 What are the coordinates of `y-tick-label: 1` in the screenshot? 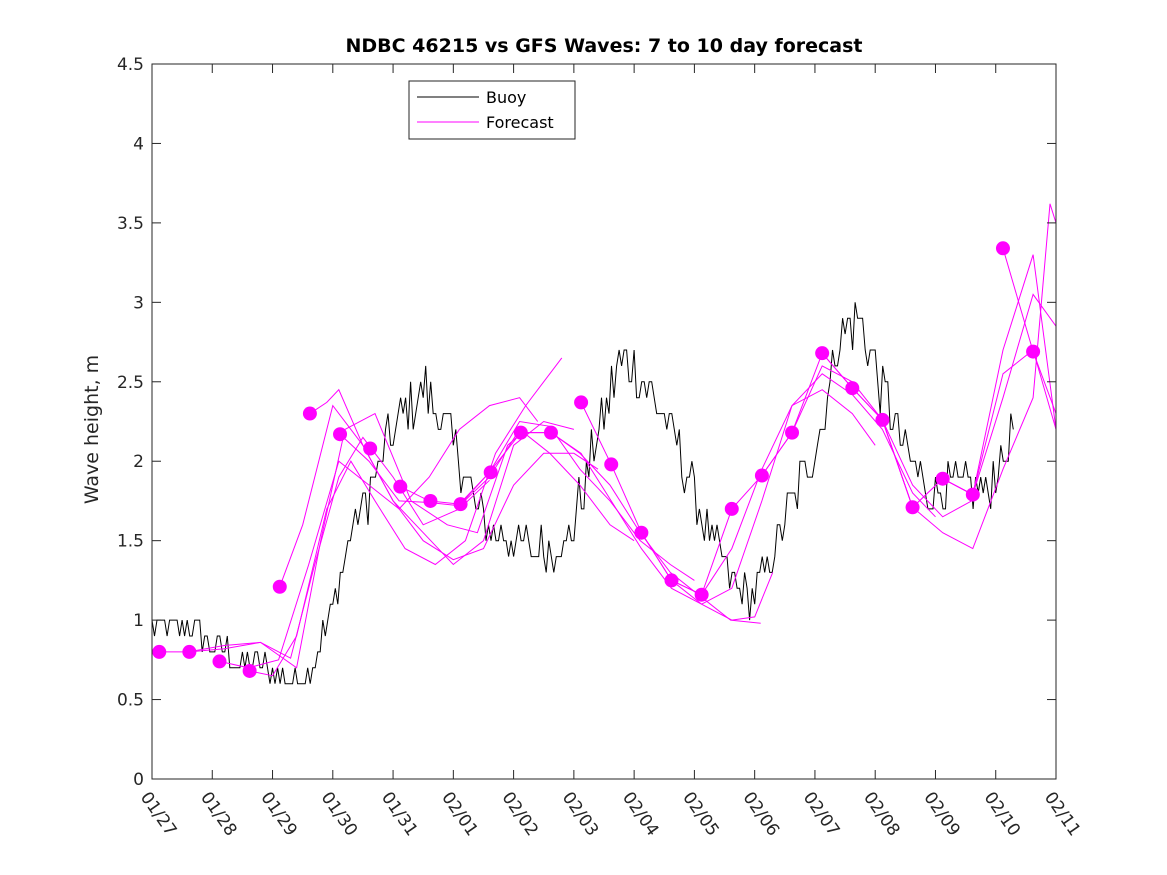 It's located at (138, 621).